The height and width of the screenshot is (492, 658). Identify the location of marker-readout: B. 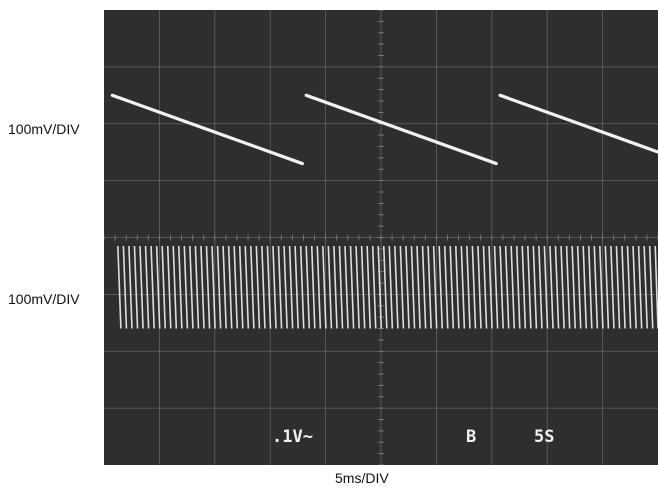
(471, 437).